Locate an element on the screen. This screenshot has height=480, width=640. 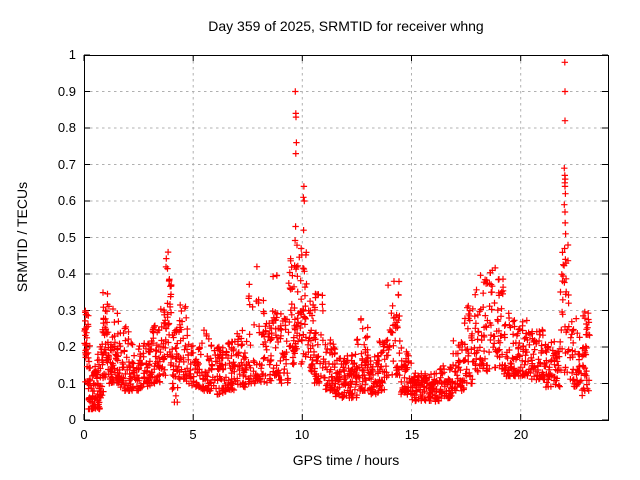
x-tick-label: 15 is located at coordinates (412, 434).